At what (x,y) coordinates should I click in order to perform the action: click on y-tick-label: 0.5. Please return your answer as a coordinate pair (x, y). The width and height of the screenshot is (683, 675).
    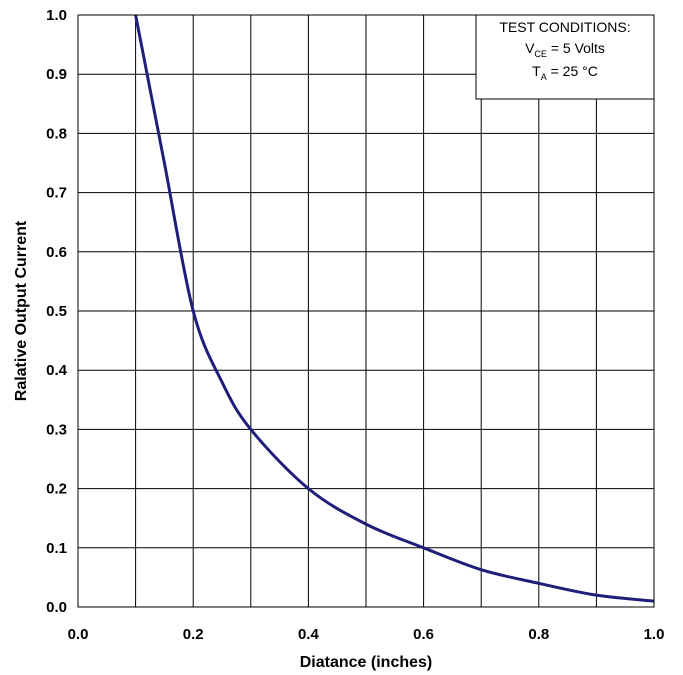
    Looking at the image, I should click on (56, 311).